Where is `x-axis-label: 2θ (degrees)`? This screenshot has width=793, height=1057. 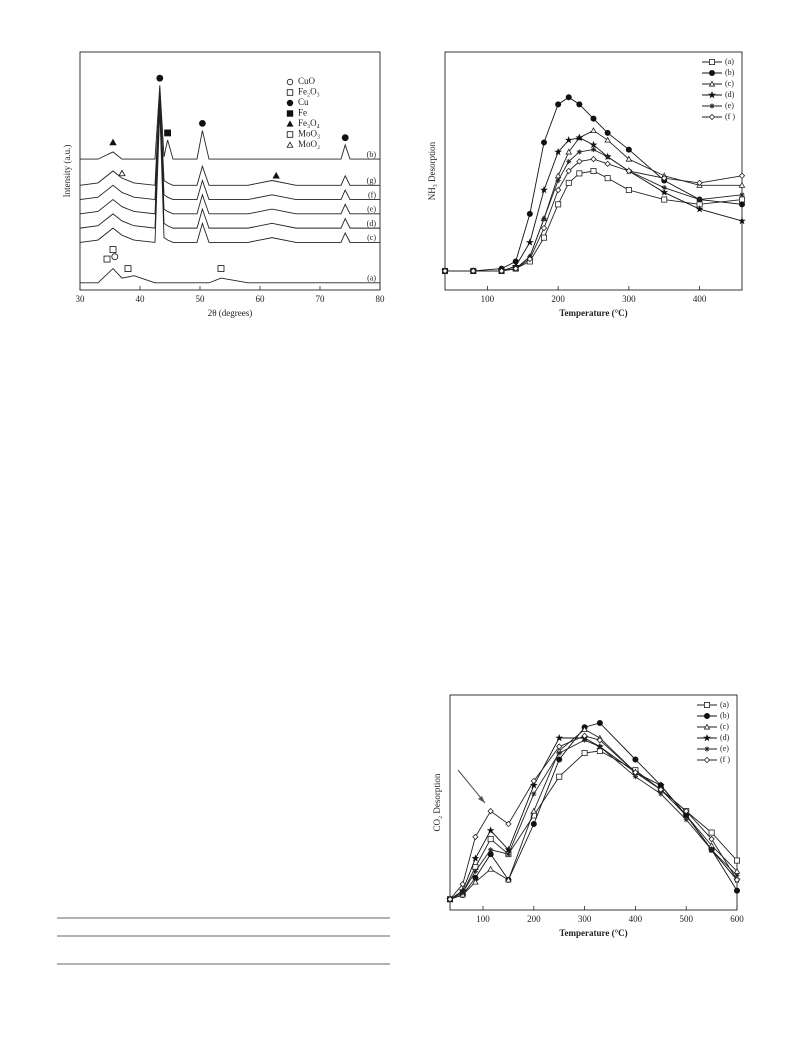
x-axis-label: 2θ (degrees) is located at coordinates (230, 313).